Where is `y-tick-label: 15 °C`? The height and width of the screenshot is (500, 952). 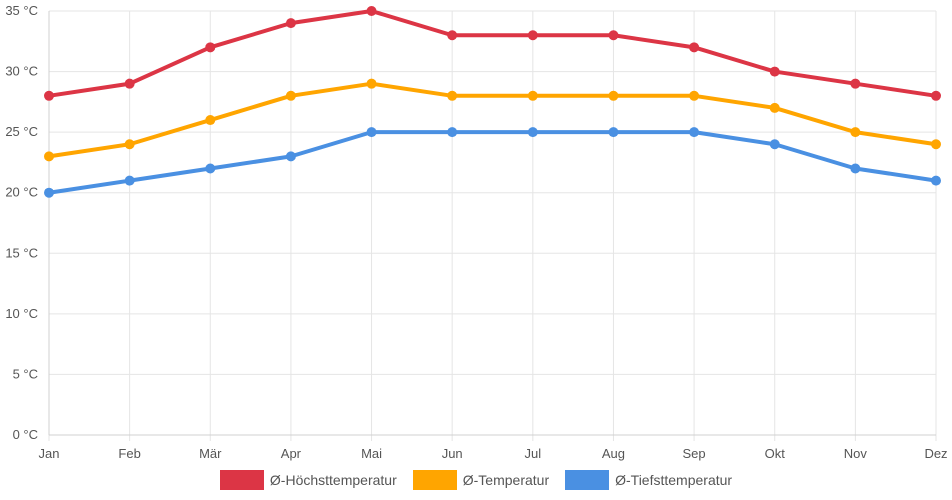 y-tick-label: 15 °C is located at coordinates (21, 252).